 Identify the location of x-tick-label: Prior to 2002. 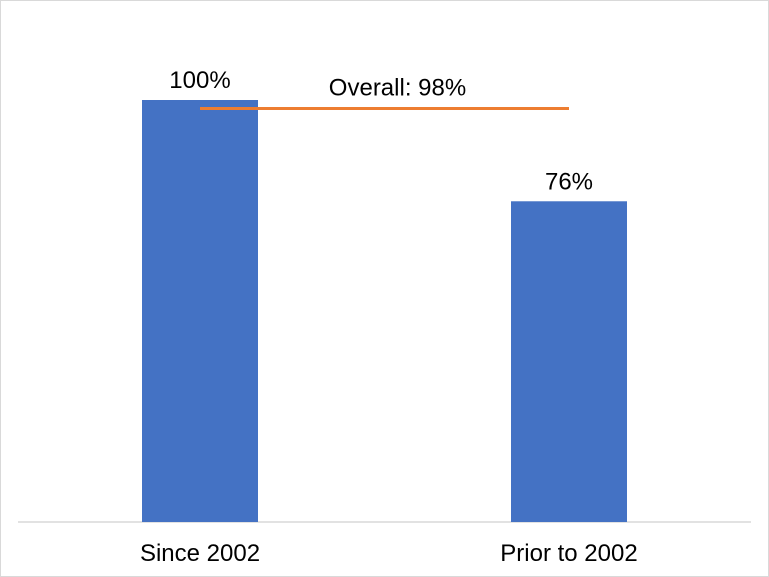
(568, 553).